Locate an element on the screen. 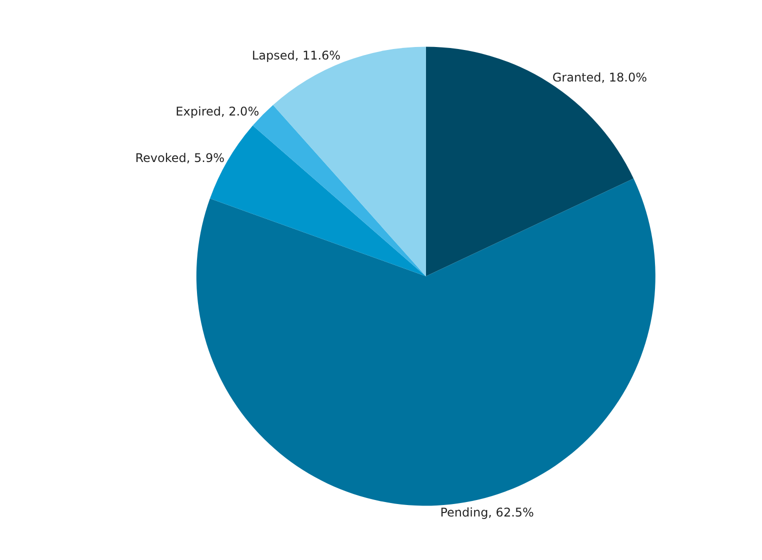  slice-label: Expired, 2.0% is located at coordinates (218, 111).